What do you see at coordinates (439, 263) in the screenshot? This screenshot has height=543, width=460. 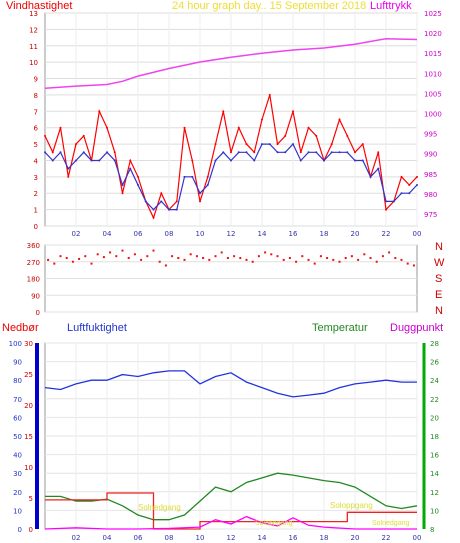 I see `compass-w: W` at bounding box center [439, 263].